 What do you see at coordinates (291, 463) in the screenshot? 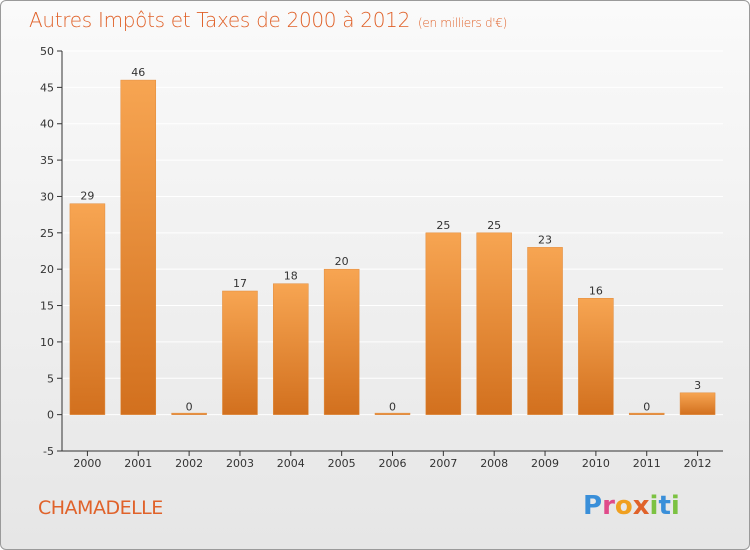
I see `x-tick-label: 2004` at bounding box center [291, 463].